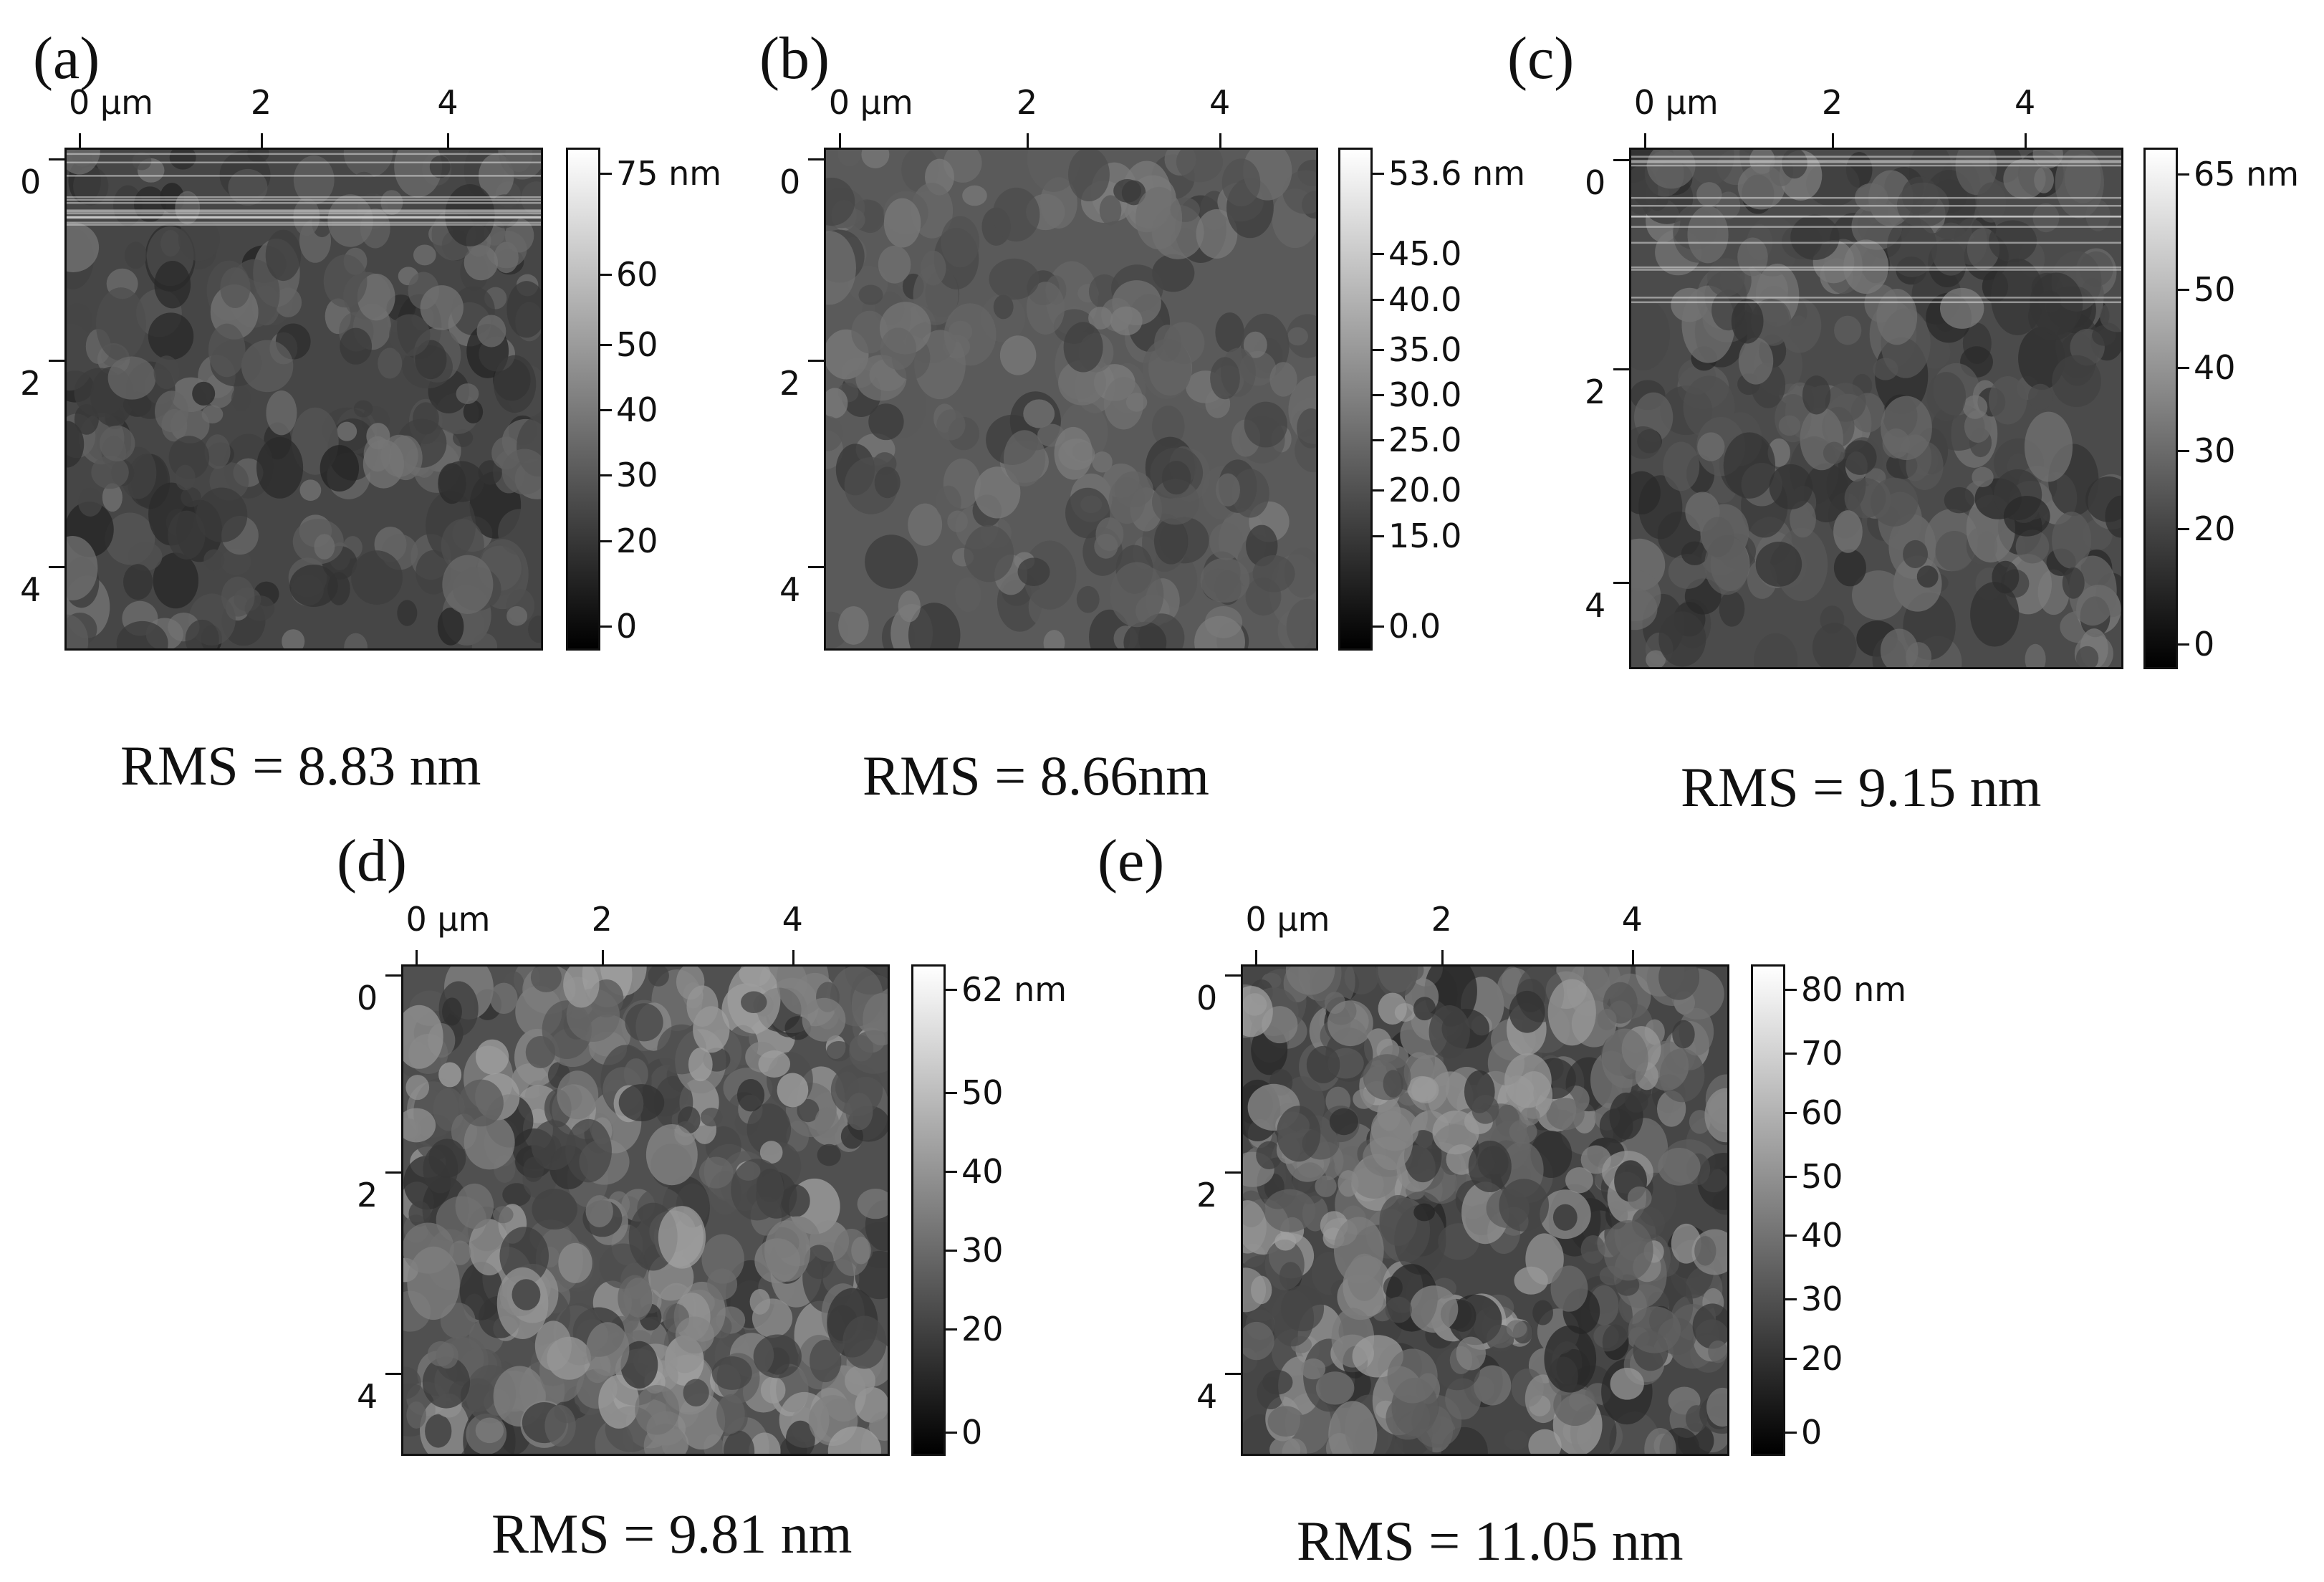 This screenshot has width=2324, height=1582. Describe the element at coordinates (1490, 1541) in the screenshot. I see `rms-caption: RMS = 11.05 nm` at that location.